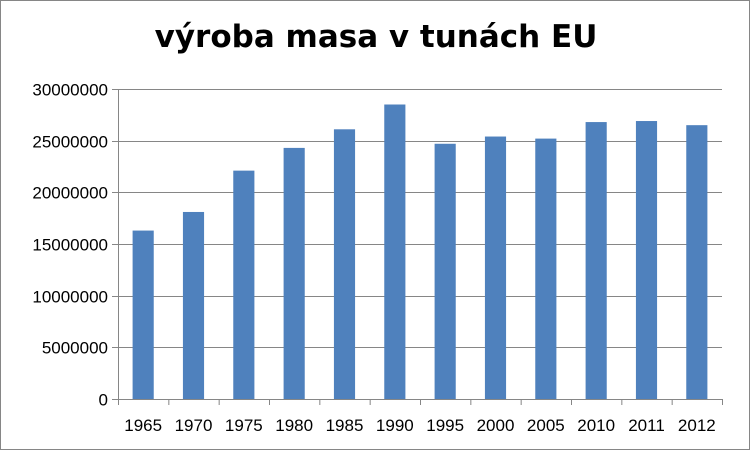  I want to click on bar-2000, so click(495, 268).